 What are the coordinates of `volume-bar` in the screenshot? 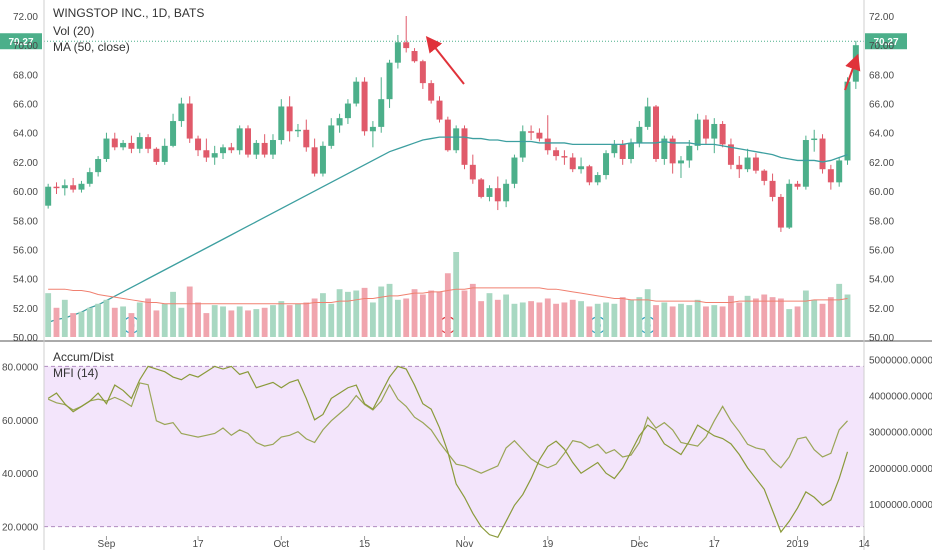 It's located at (114, 322).